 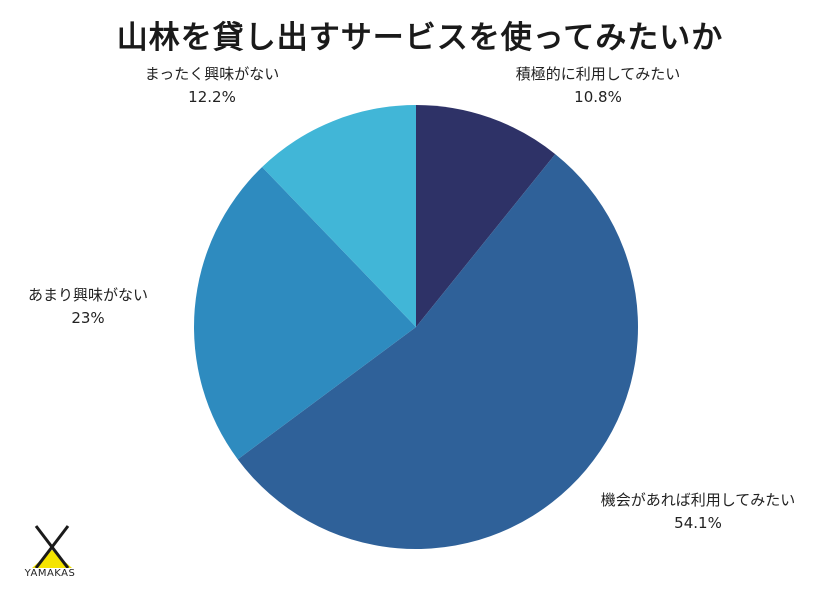 I want to click on slice-value-label: 10.8%, so click(x=598, y=97).